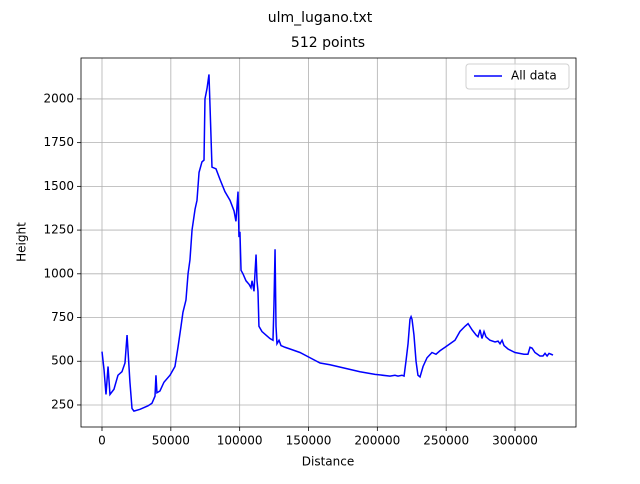 The height and width of the screenshot is (484, 640). I want to click on legend-box, so click(517, 76).